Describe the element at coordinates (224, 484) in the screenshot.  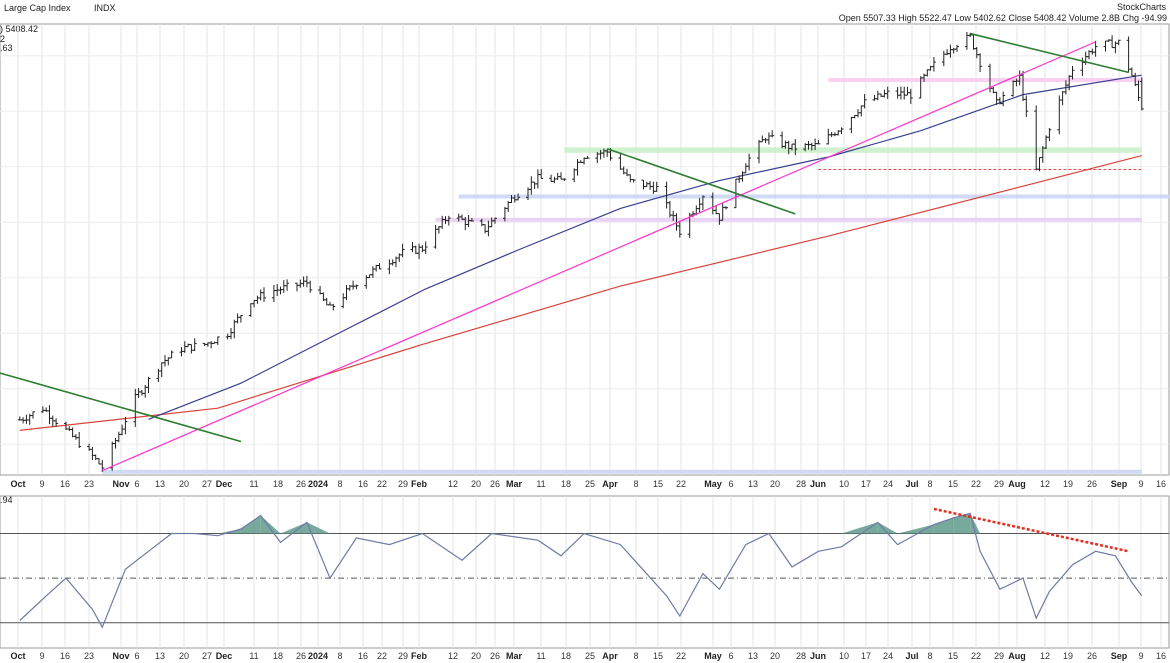
I see `x-tick-label: Dec` at that location.